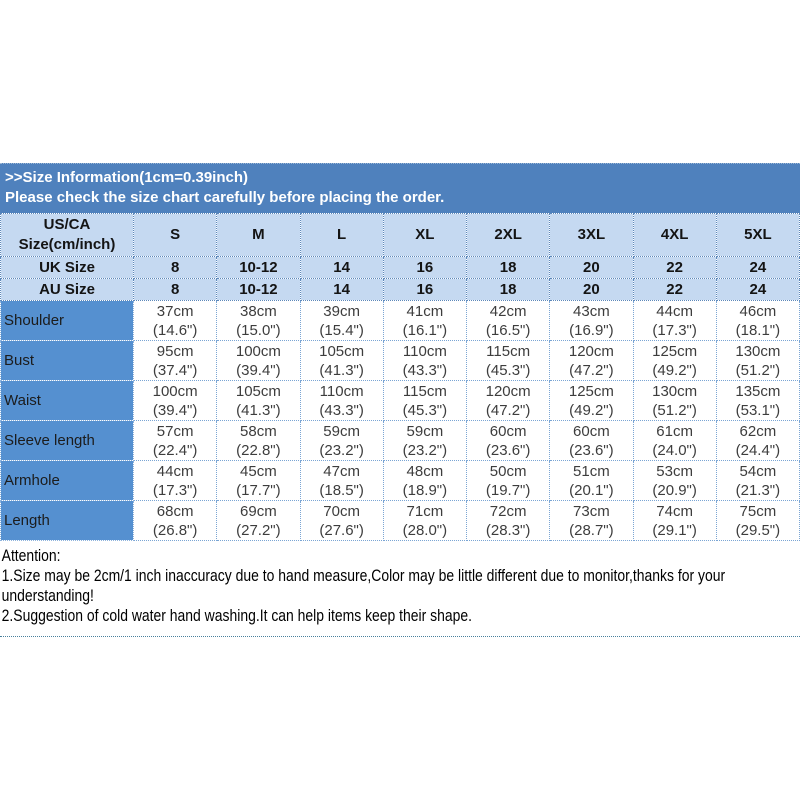 The height and width of the screenshot is (800, 800). Describe the element at coordinates (425, 471) in the screenshot. I see `measurement-cm: 48cm` at that location.